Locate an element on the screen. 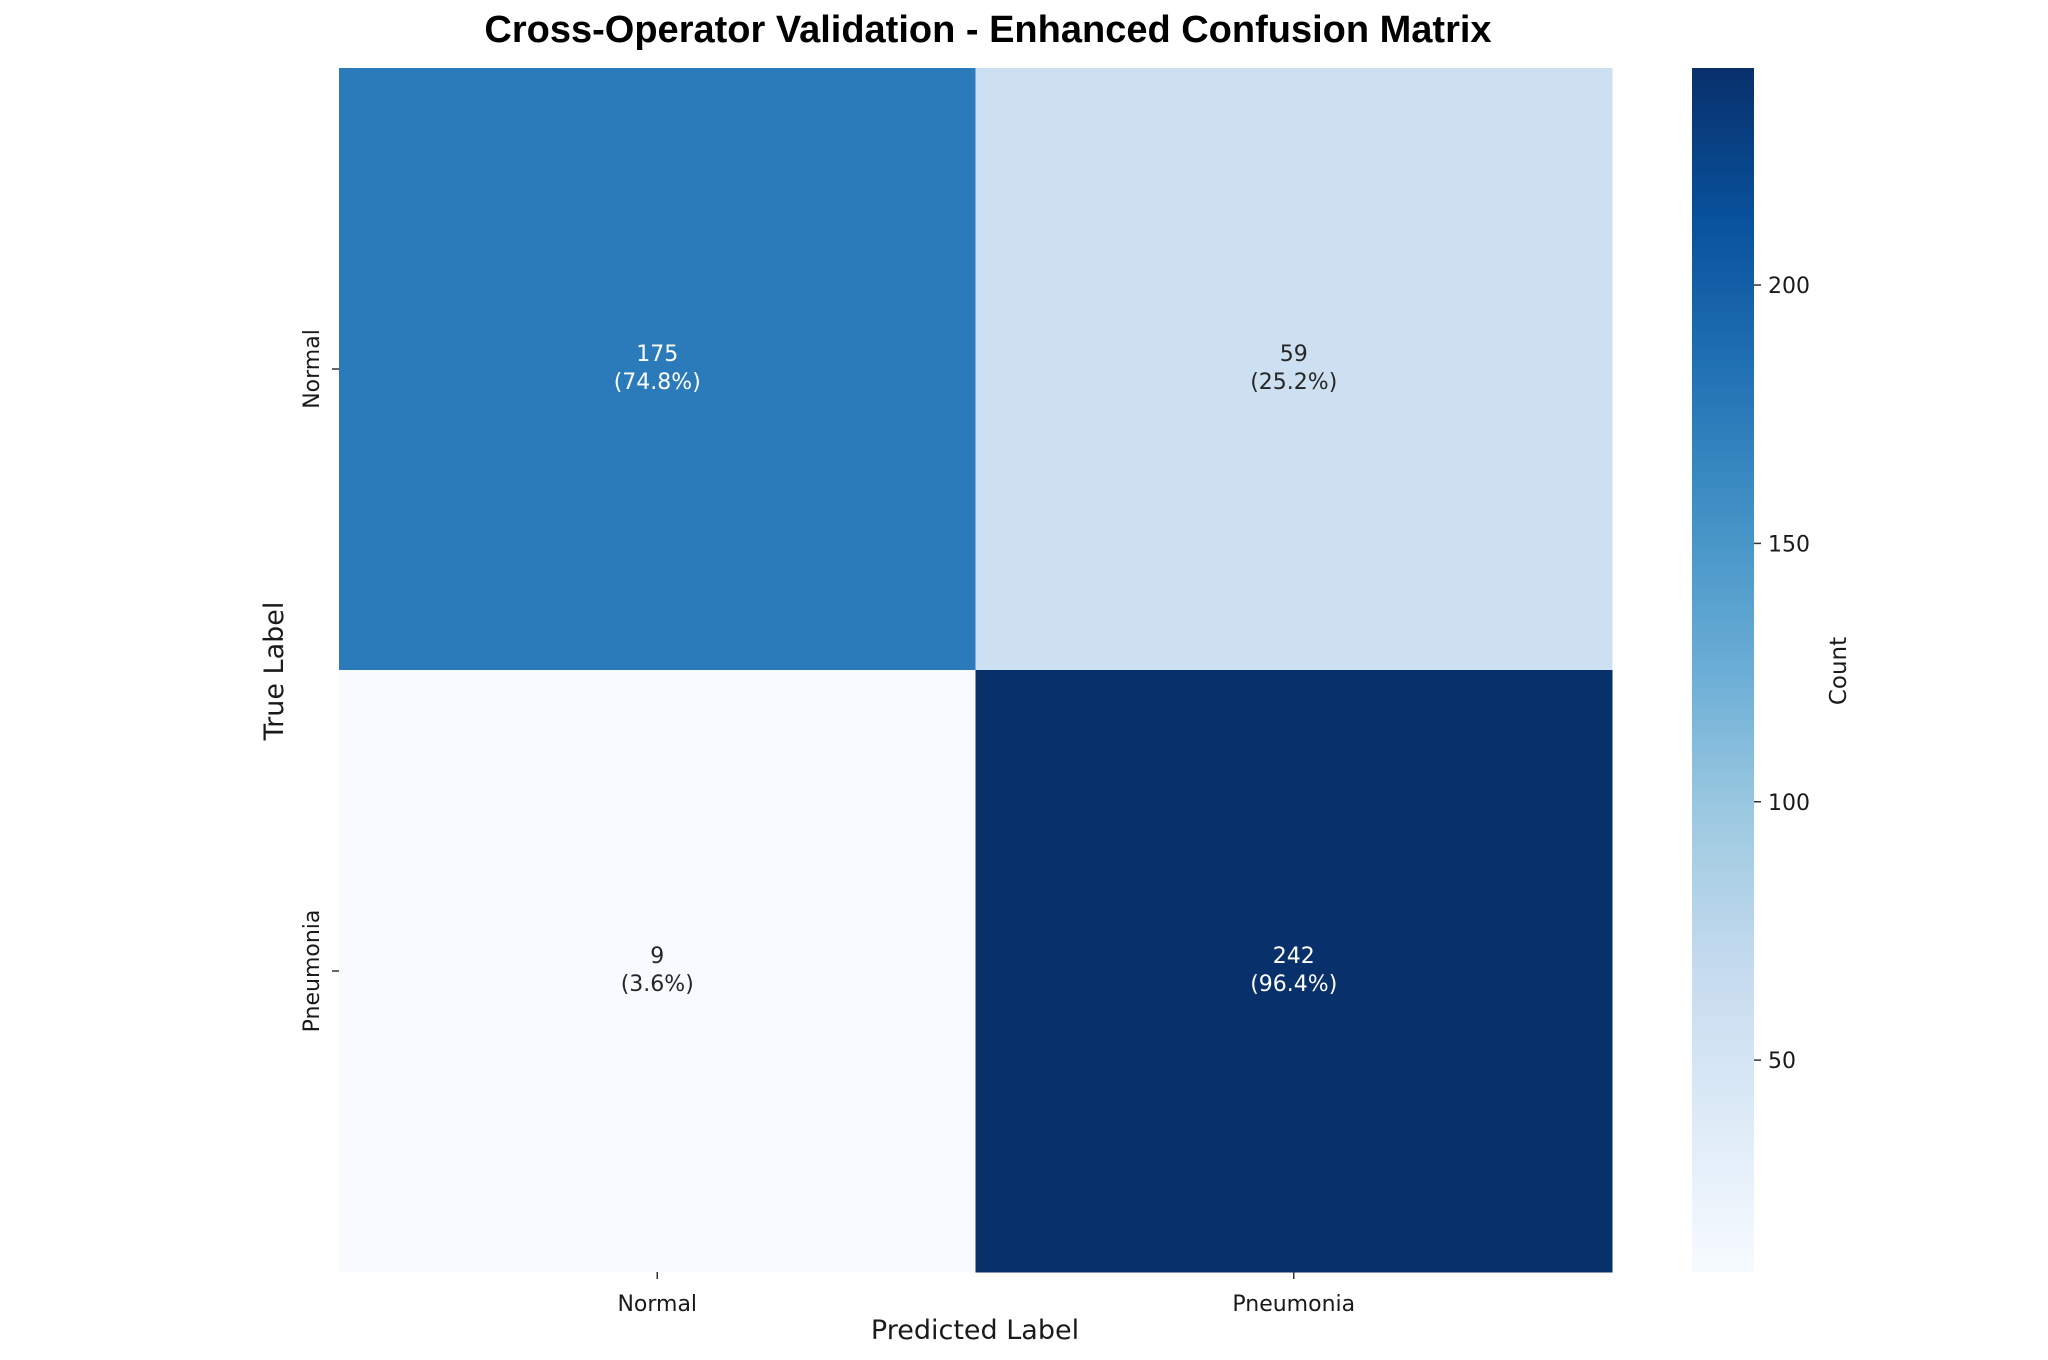 This screenshot has width=2048, height=1360. x-axis-label: Predicted Label is located at coordinates (975, 1330).